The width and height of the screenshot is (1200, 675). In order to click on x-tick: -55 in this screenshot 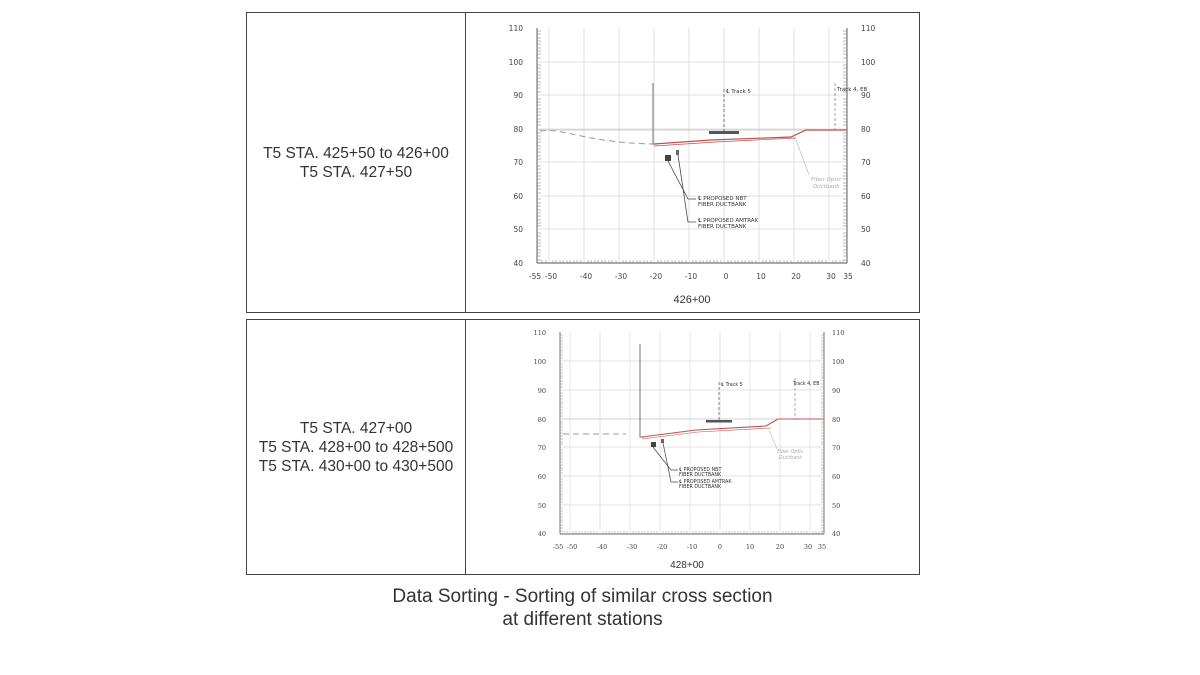, I will do `click(558, 547)`.